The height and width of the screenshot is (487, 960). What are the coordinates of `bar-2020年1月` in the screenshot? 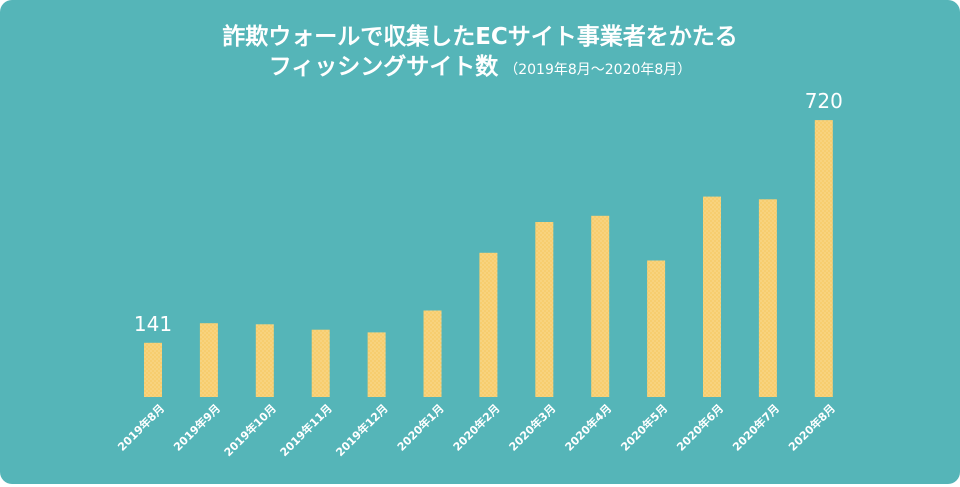 It's located at (432, 353).